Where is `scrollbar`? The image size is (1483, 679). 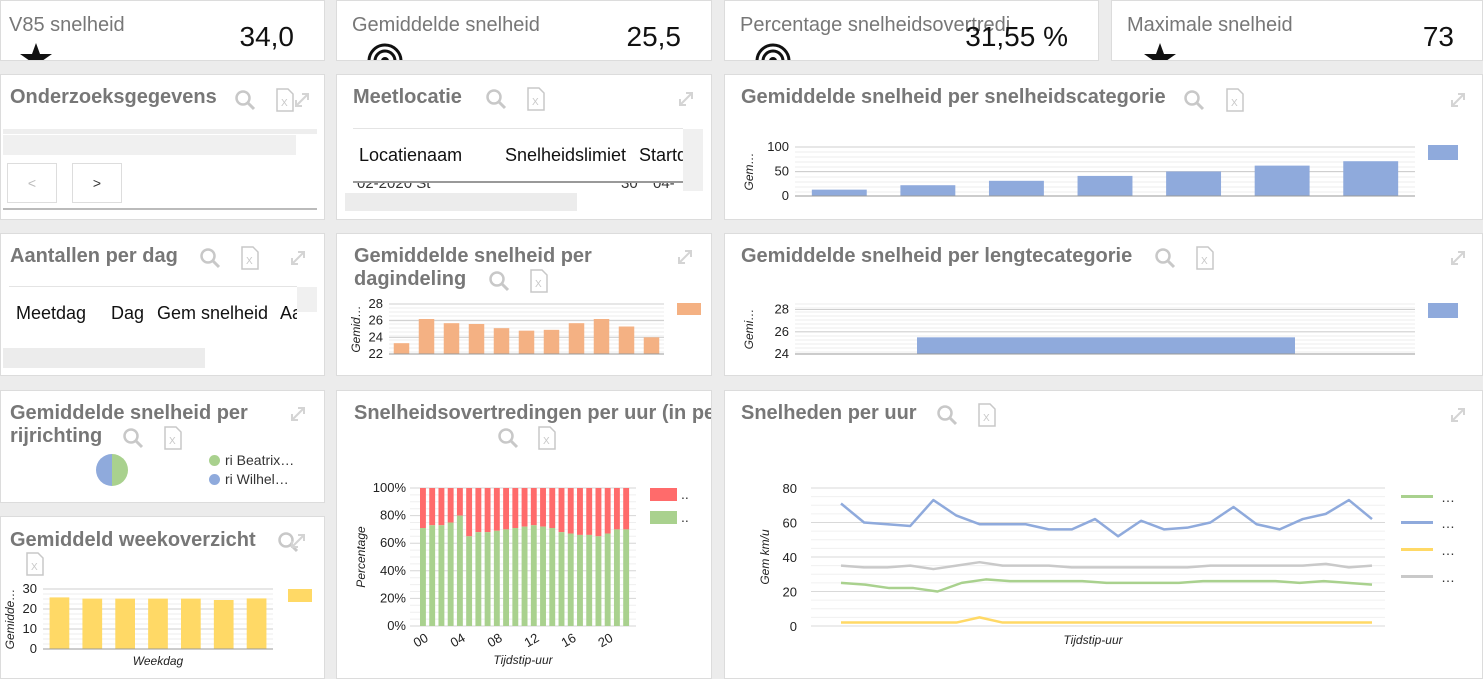
scrollbar is located at coordinates (160, 131).